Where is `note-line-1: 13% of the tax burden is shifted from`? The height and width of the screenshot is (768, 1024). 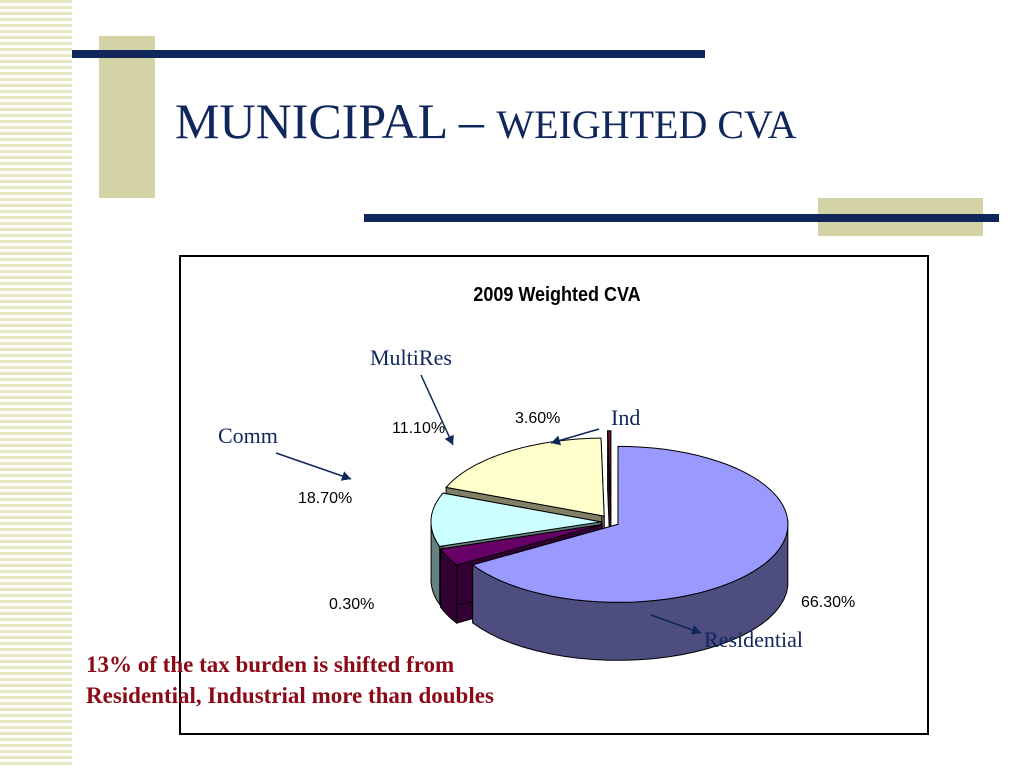
note-line-1: 13% of the tax burden is shifted from is located at coordinates (270, 664).